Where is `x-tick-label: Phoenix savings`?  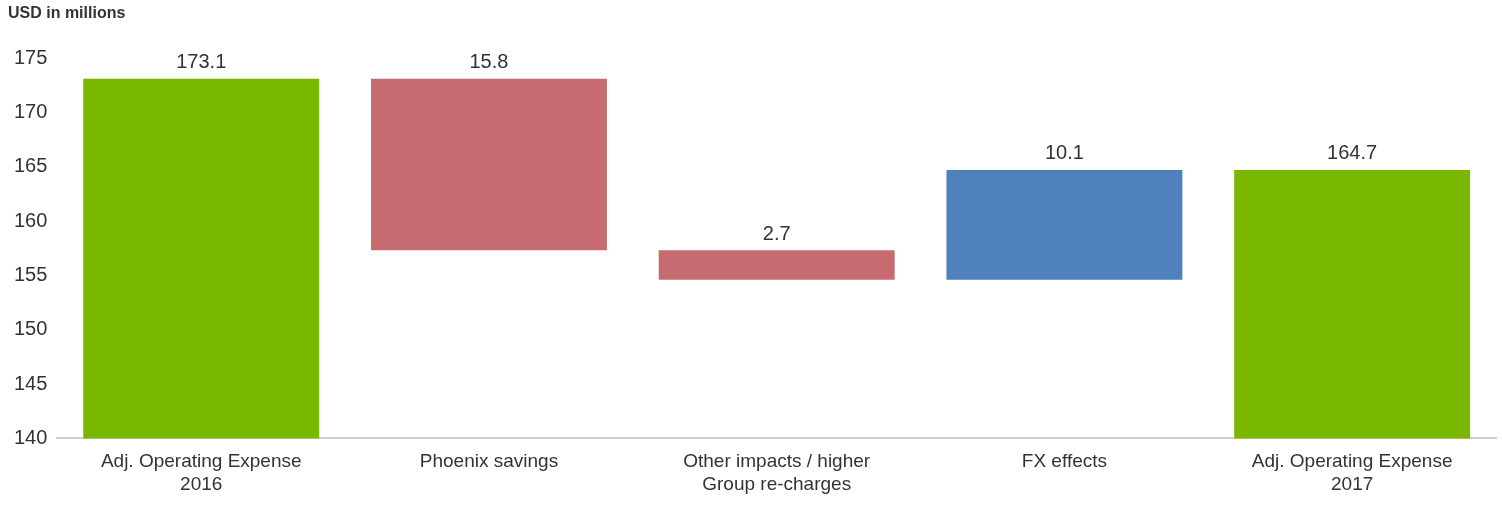 x-tick-label: Phoenix savings is located at coordinates (489, 461).